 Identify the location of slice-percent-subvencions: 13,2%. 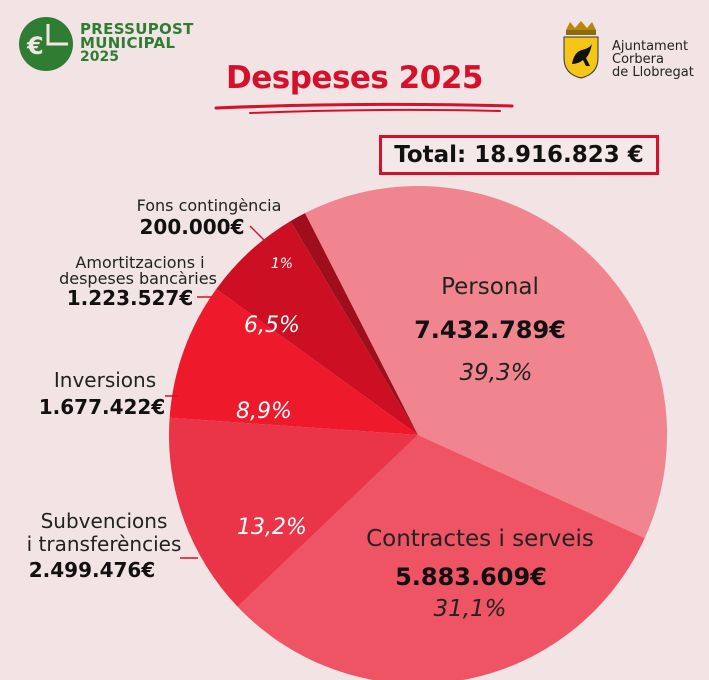
(272, 527).